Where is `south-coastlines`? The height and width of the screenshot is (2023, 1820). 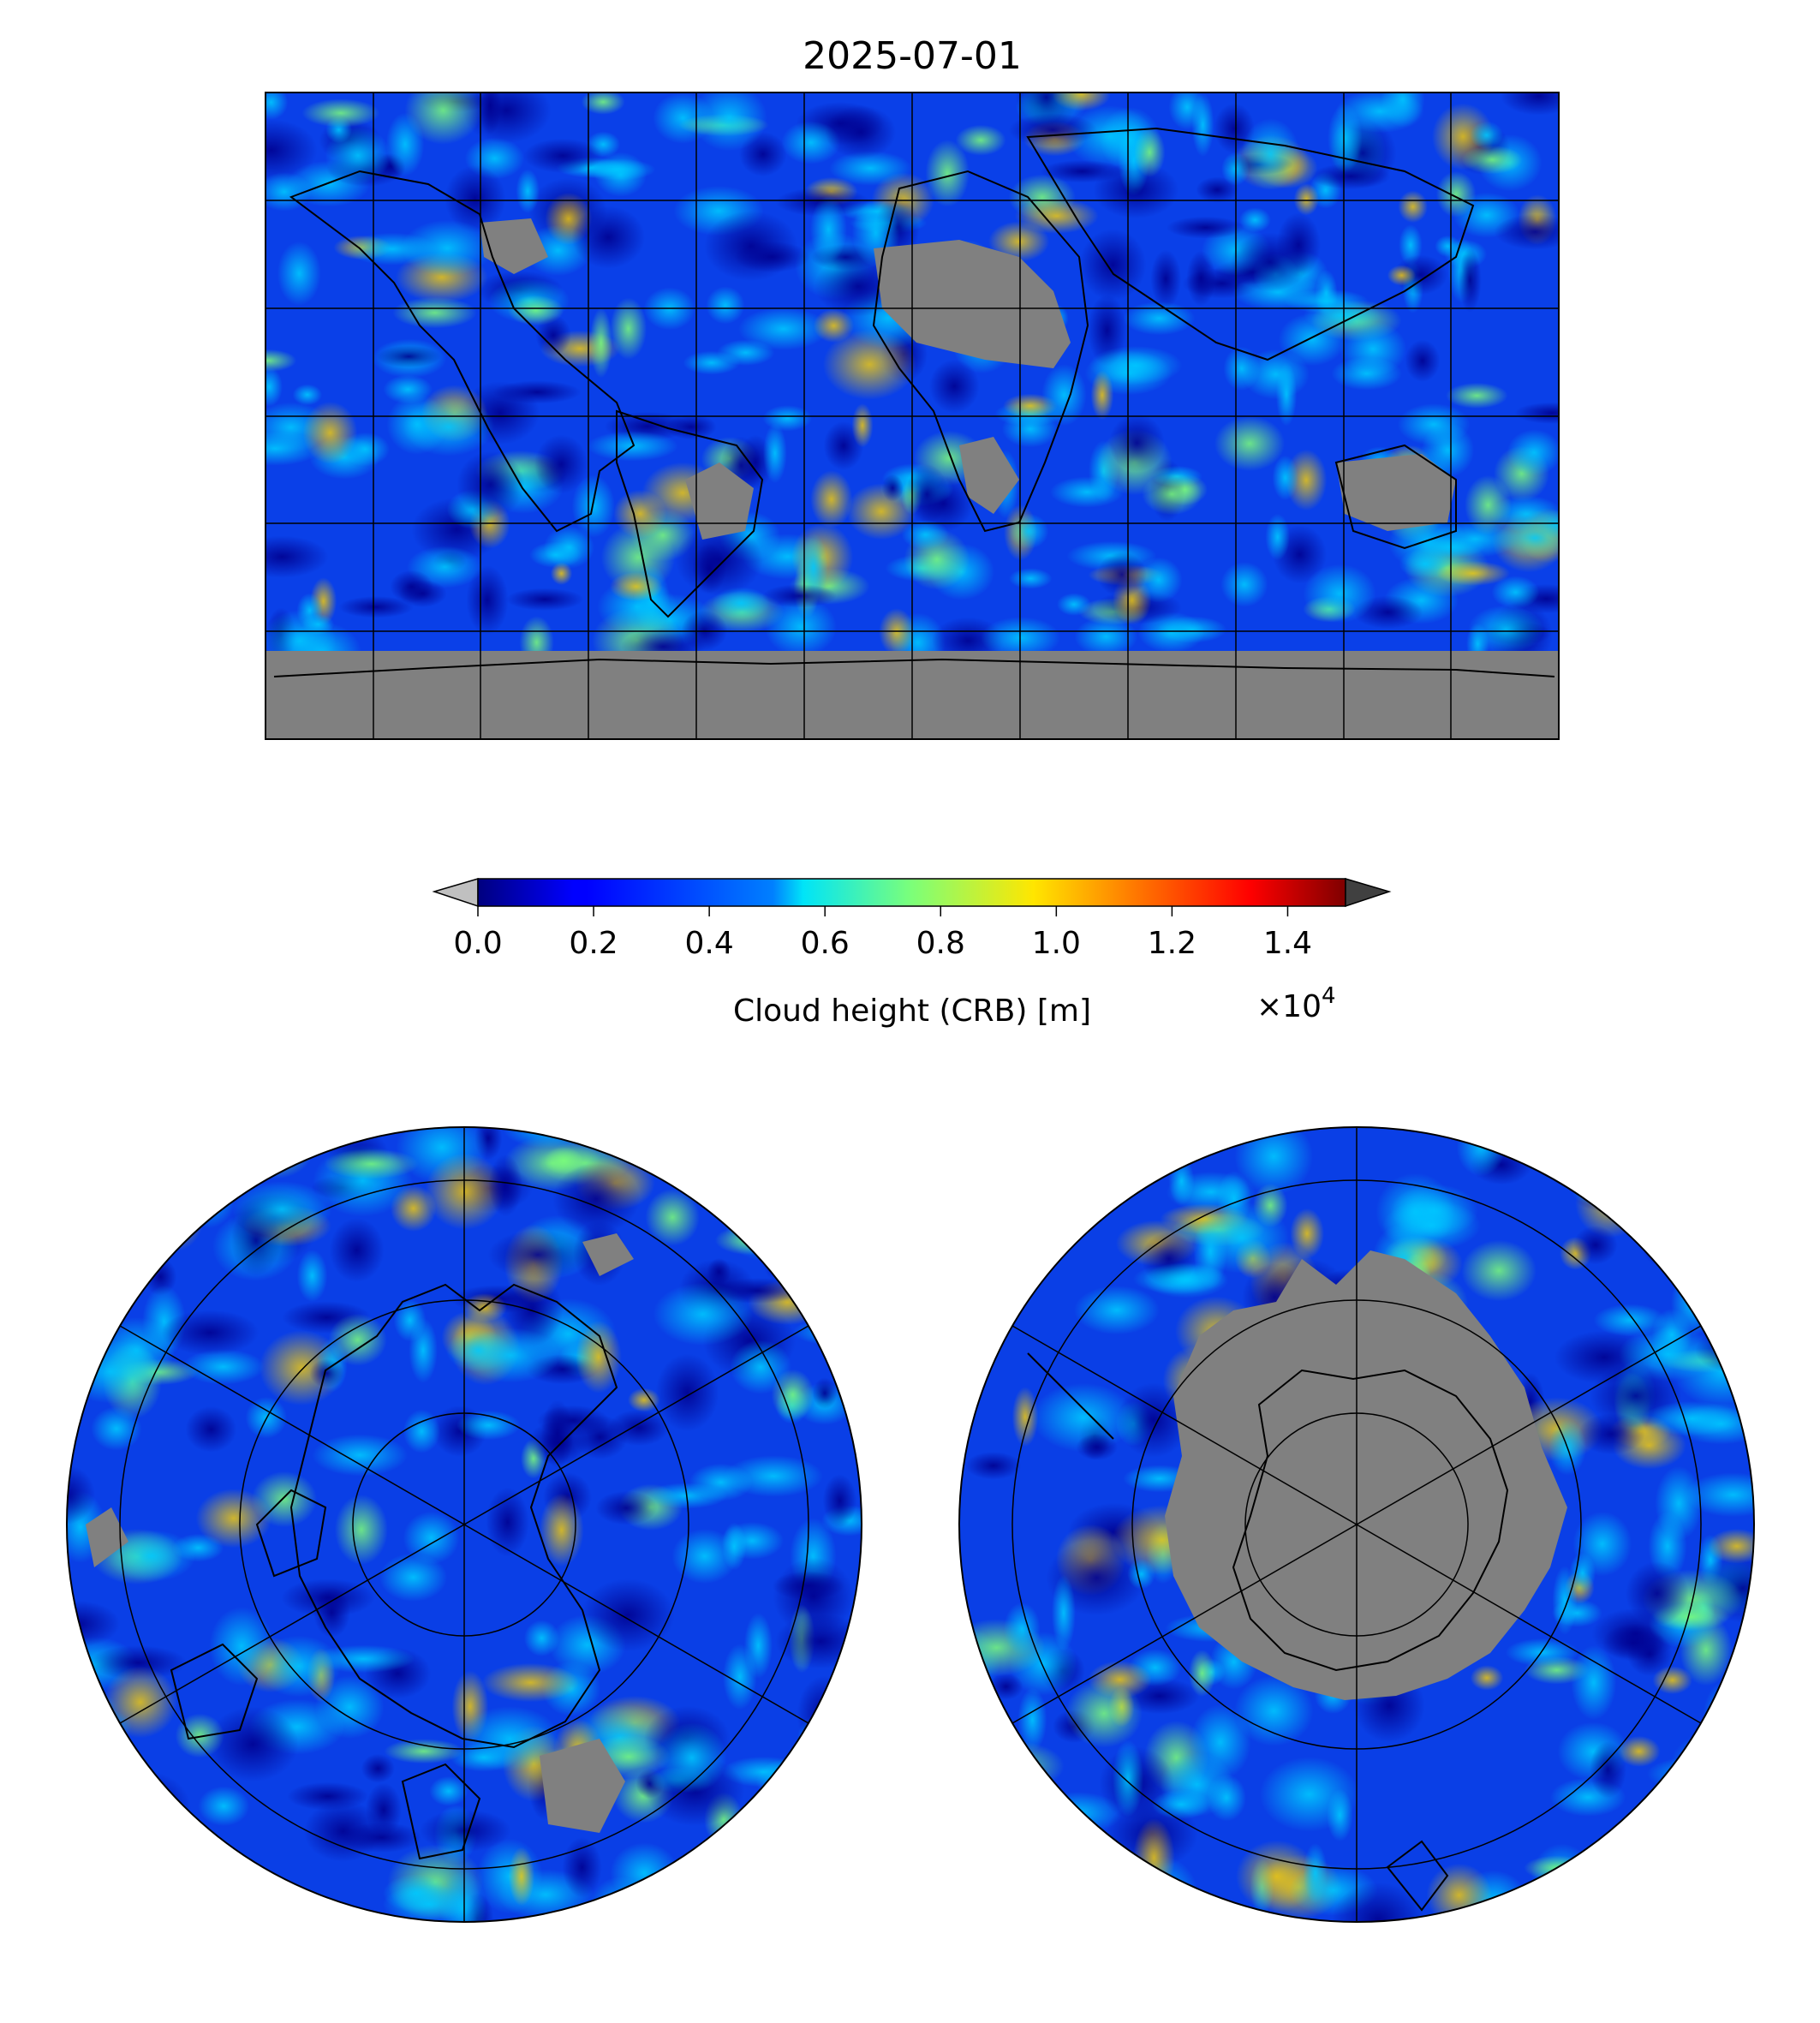
south-coastlines is located at coordinates (1268, 1632).